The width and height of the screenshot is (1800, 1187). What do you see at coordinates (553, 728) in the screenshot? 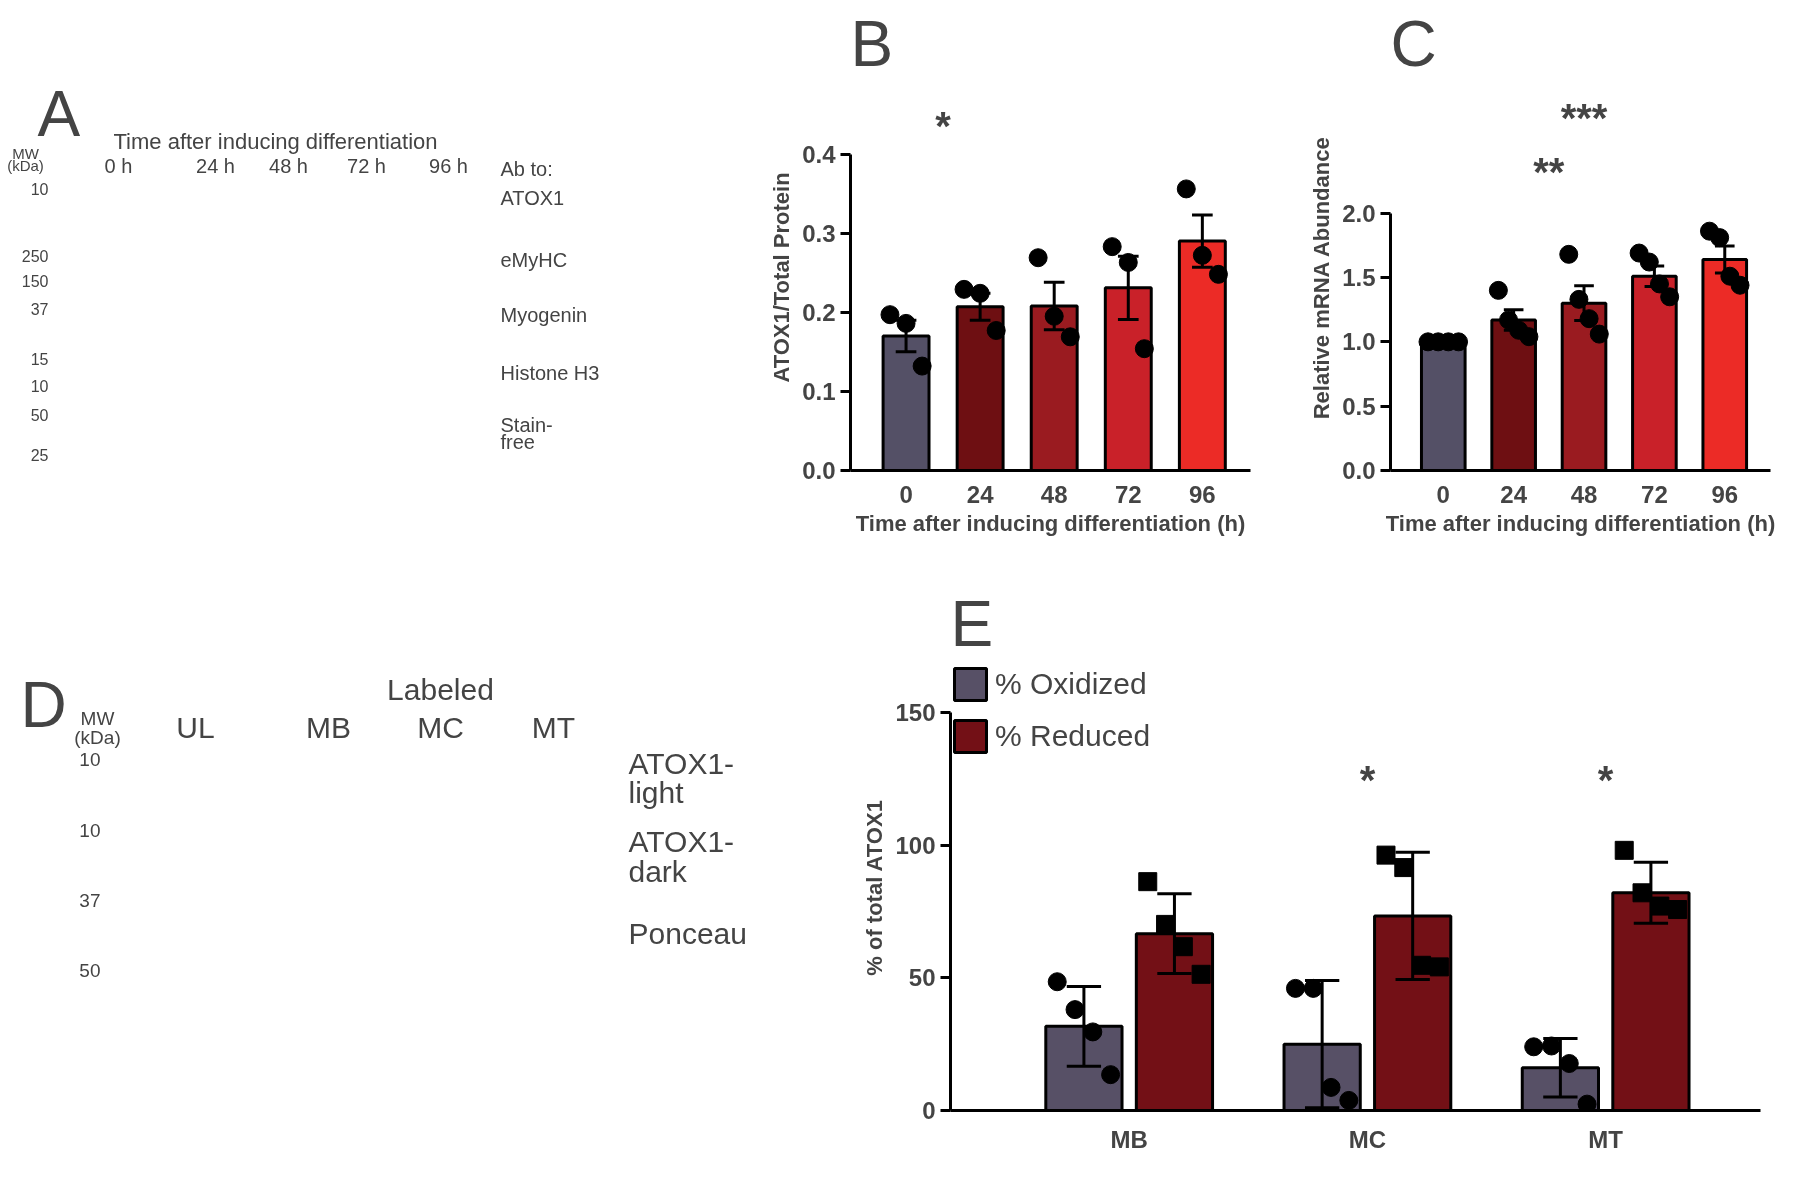
I see `text: MT` at bounding box center [553, 728].